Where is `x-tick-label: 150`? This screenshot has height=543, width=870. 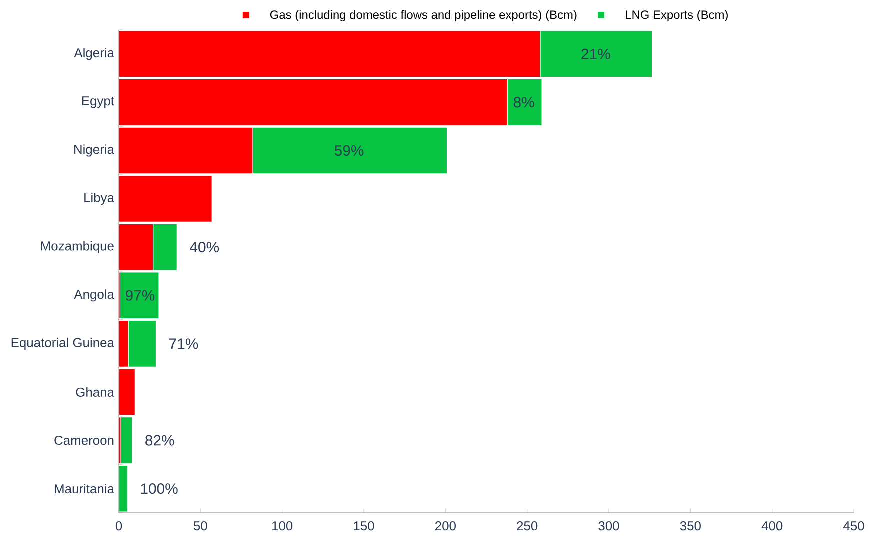 x-tick-label: 150 is located at coordinates (364, 526).